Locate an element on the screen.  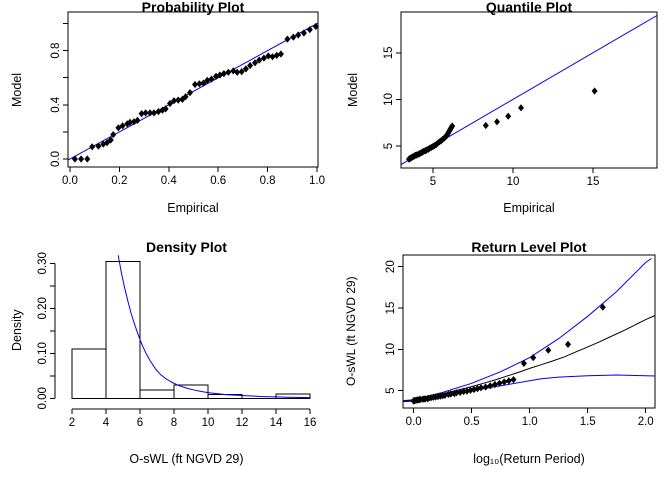
quantile-plot-xlabel: Empirical is located at coordinates (529, 208).